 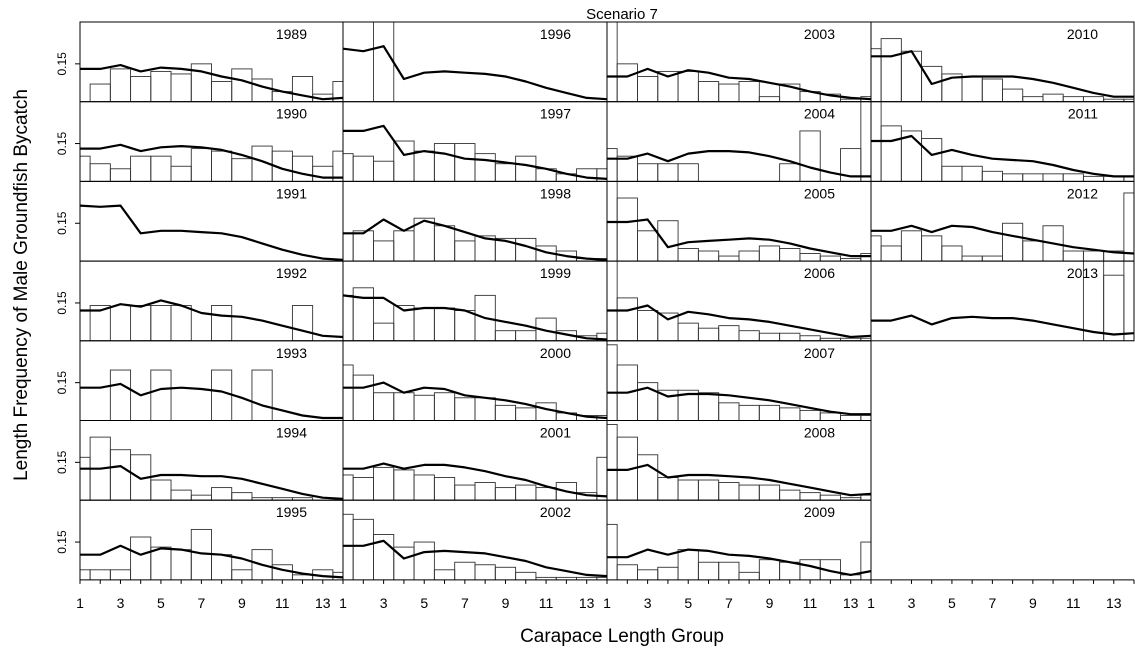 What do you see at coordinates (739, 164) in the screenshot?
I see `predicted-line-2004` at bounding box center [739, 164].